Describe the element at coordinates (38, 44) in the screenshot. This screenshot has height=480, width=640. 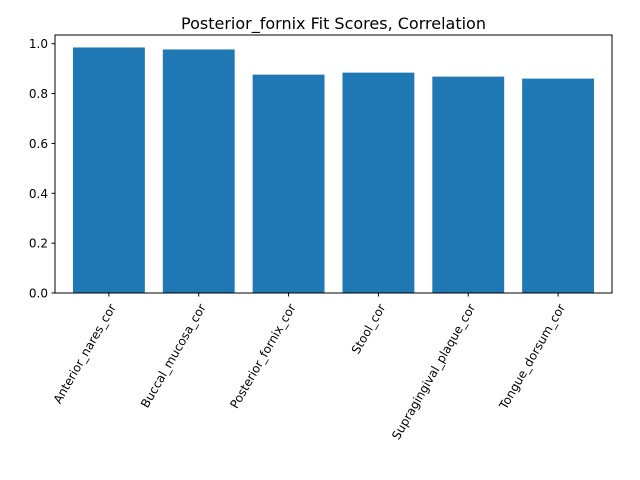
I see `y-tick-label-5: 1.0` at that location.